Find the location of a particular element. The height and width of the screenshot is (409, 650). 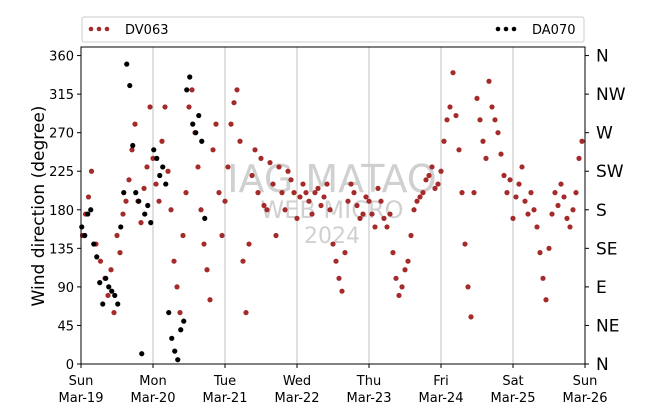

y-axis: 0 45 90 135 180 225 270 315 360 is located at coordinates (65, 211).